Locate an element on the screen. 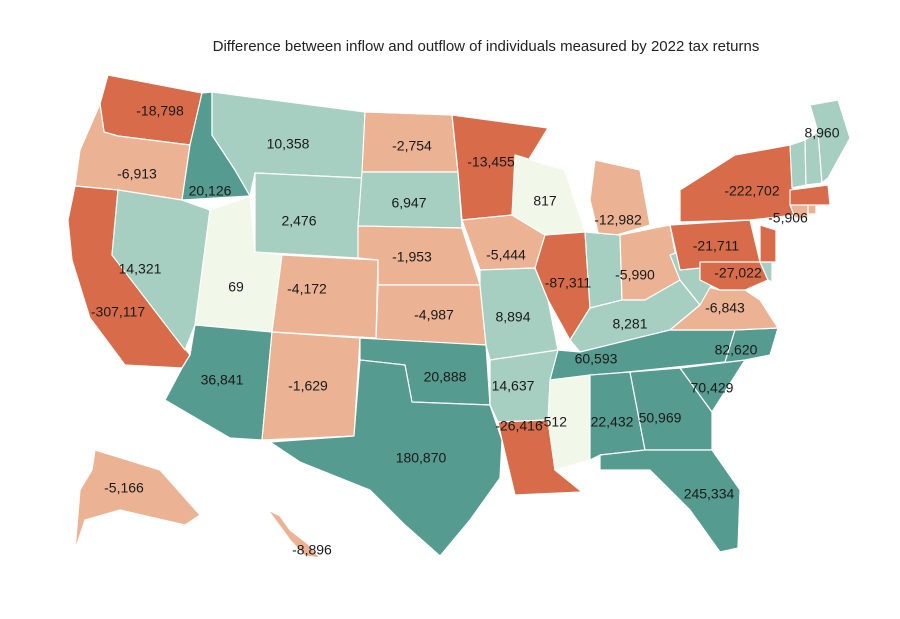  state-value-ak: -5,166 is located at coordinates (124, 488).